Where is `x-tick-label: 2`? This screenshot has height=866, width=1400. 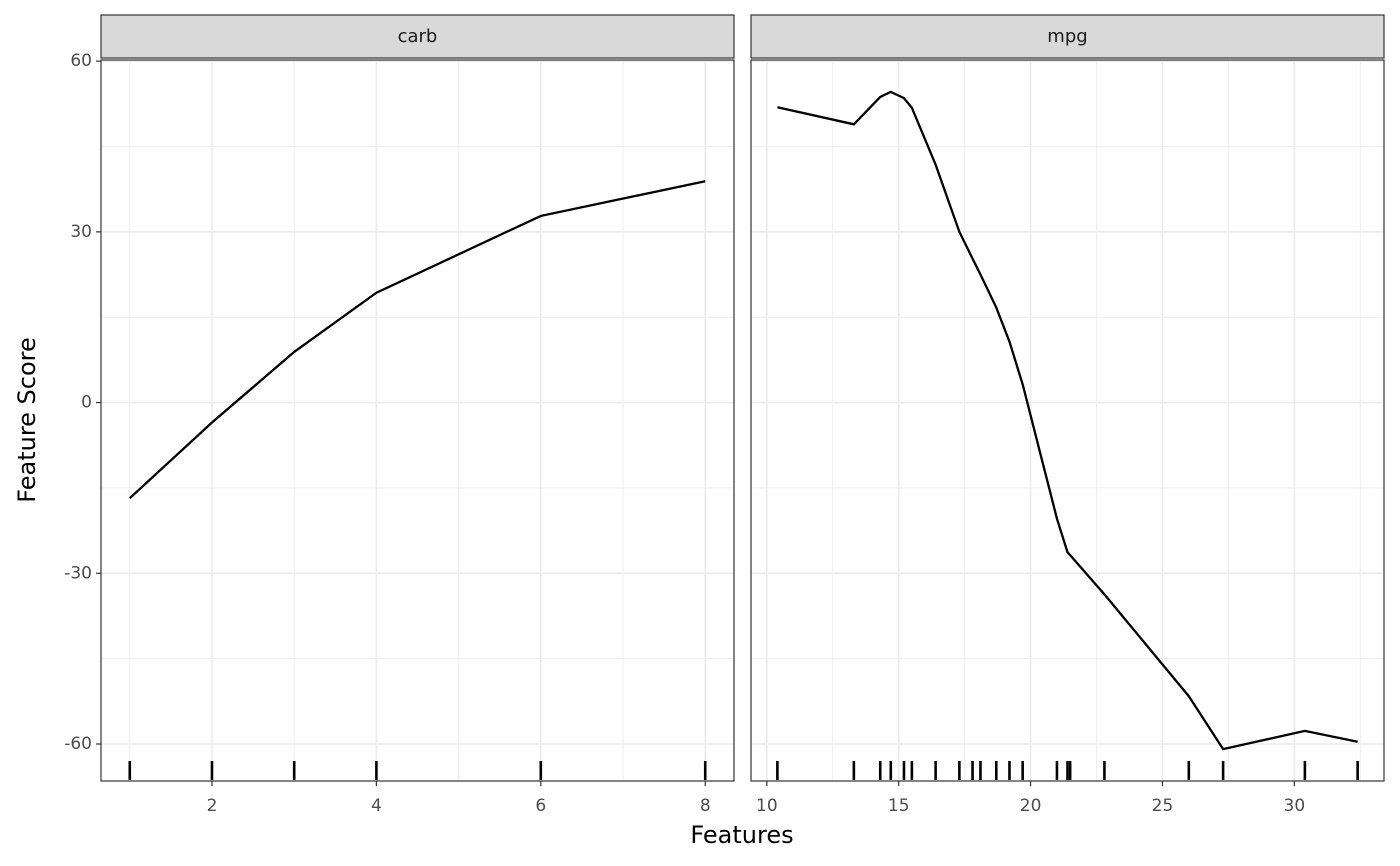 x-tick-label: 2 is located at coordinates (212, 806).